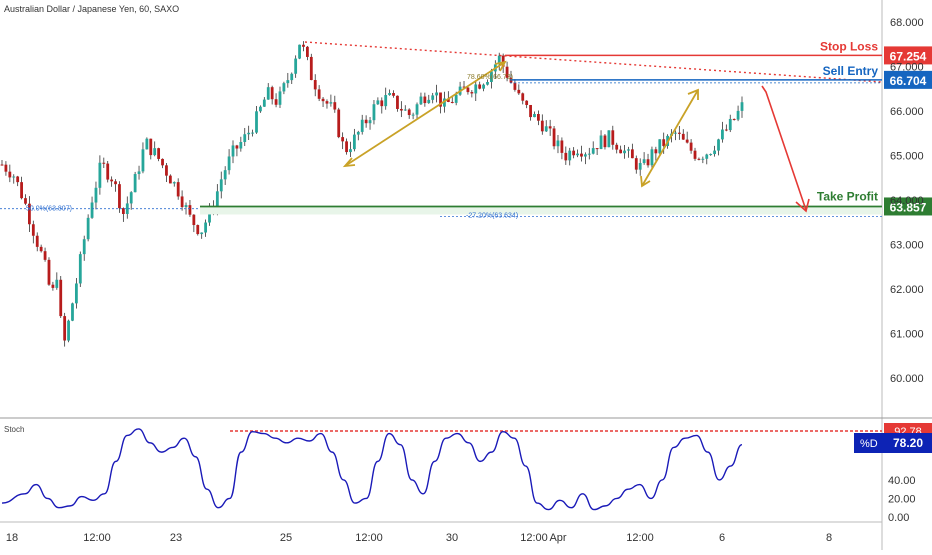 Image resolution: width=932 pixels, height=555 pixels. I want to click on fib-618-label: 78.60%(66.73), so click(490, 77).